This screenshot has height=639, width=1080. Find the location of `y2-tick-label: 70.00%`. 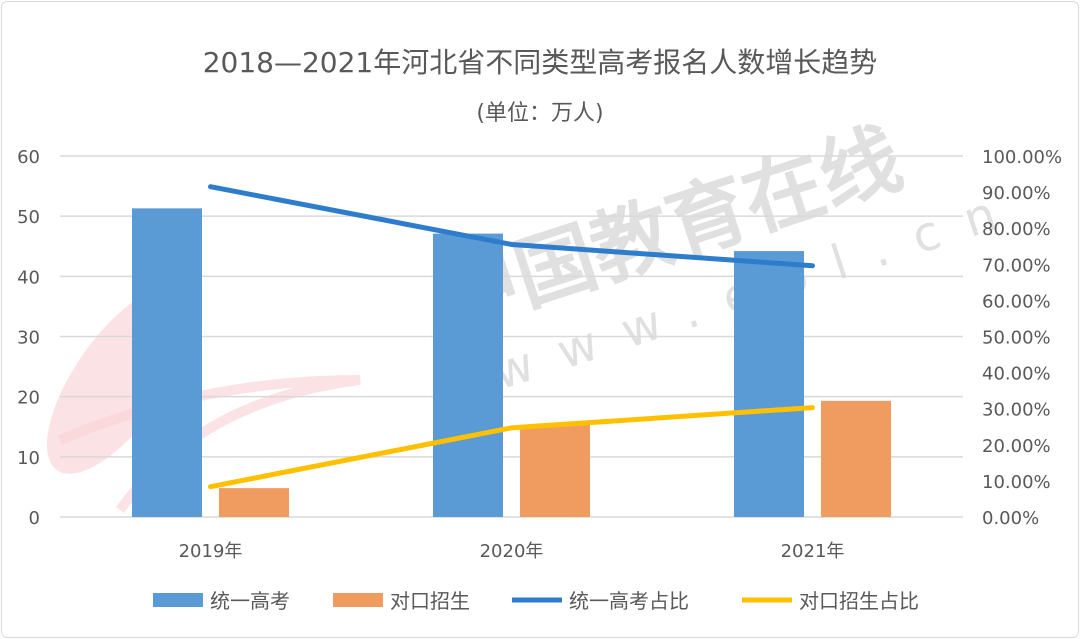

y2-tick-label: 70.00% is located at coordinates (1016, 265).